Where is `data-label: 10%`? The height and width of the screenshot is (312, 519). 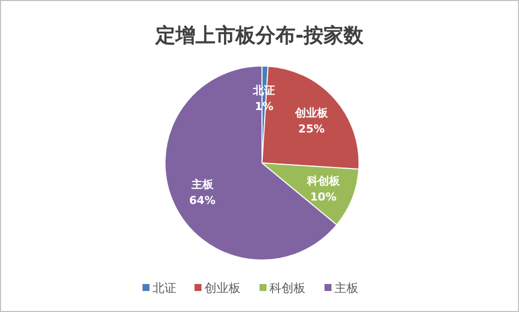 data-label: 10% is located at coordinates (323, 197).